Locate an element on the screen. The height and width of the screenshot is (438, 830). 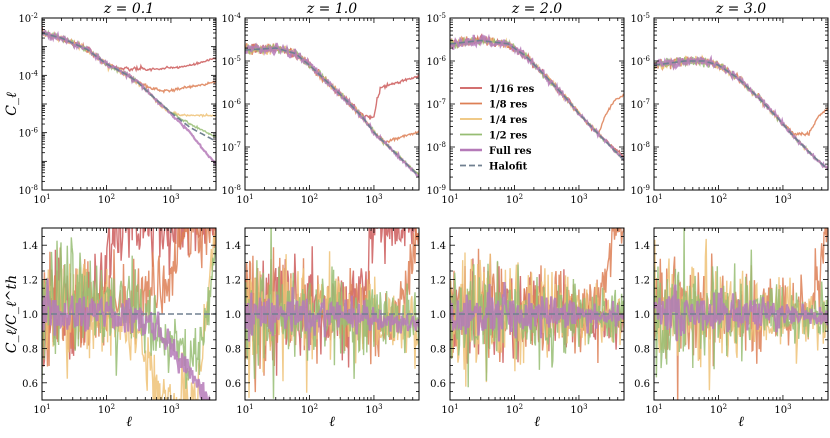
panel-title: z = 1.0 is located at coordinates (331, 9).